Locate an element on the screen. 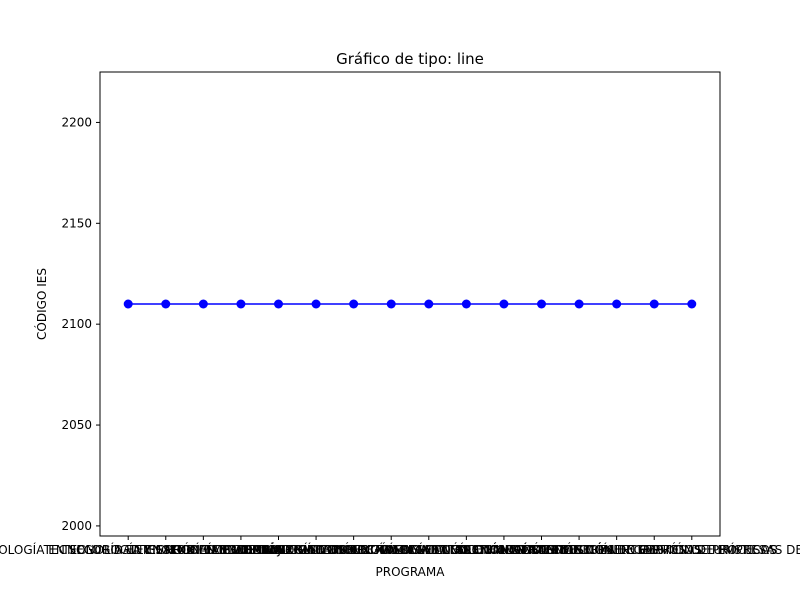 The width and height of the screenshot is (800, 600). y-tick-label: 2000 is located at coordinates (76, 526).